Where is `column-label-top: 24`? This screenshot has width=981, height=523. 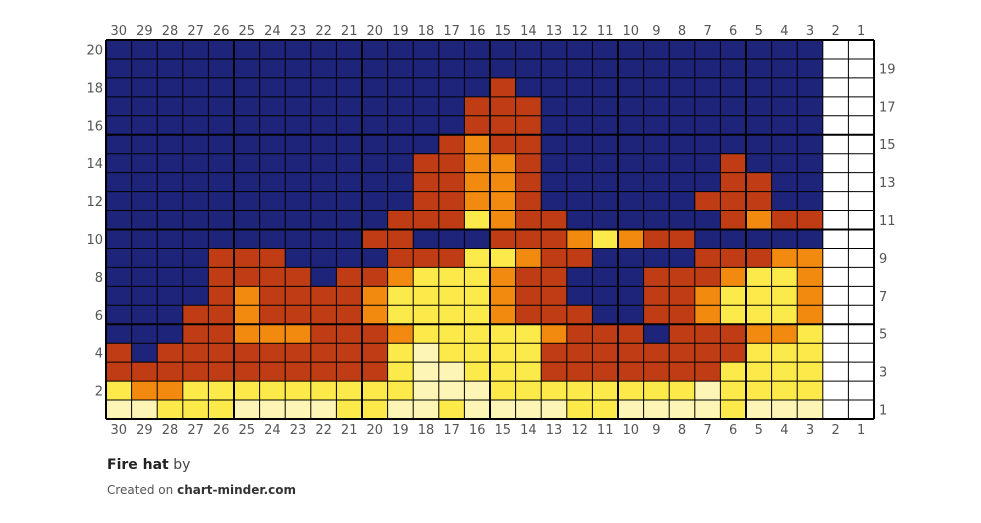
column-label-top: 24 is located at coordinates (272, 31).